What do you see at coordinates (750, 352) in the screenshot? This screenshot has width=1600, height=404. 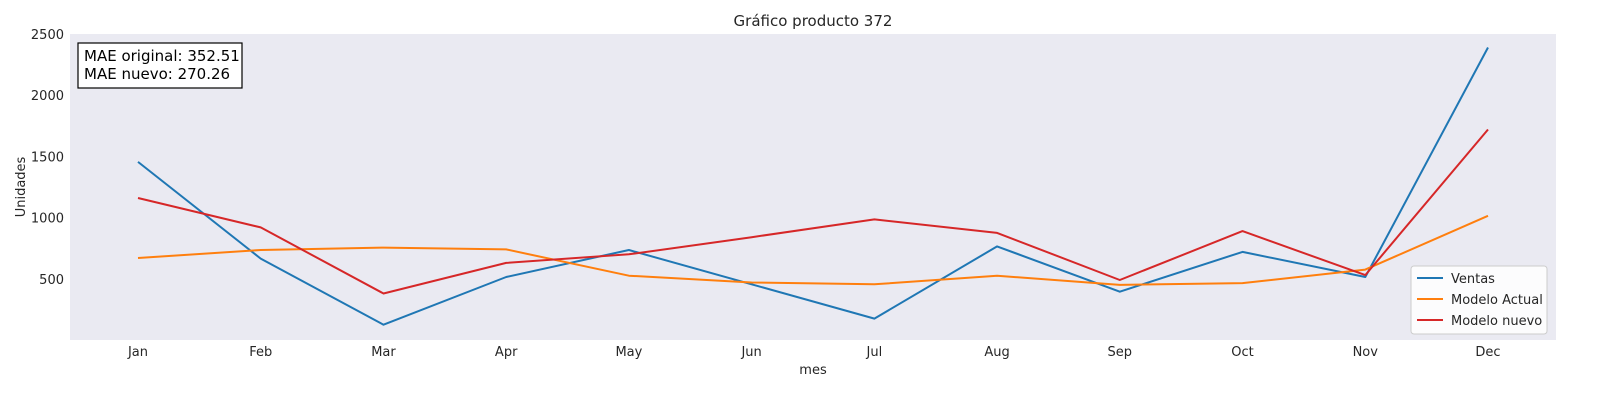 I see `x-tick-label: Jun` at bounding box center [750, 352].